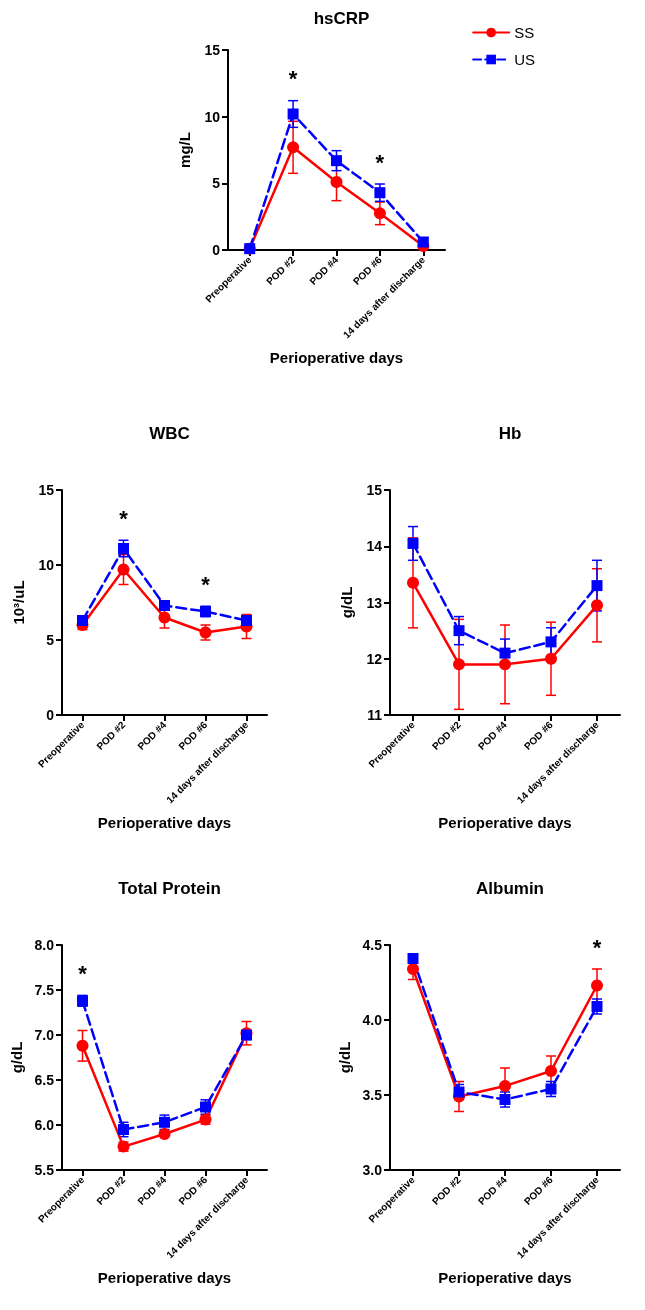  What do you see at coordinates (374, 602) in the screenshot?
I see `y-tick-label: 13` at bounding box center [374, 602].